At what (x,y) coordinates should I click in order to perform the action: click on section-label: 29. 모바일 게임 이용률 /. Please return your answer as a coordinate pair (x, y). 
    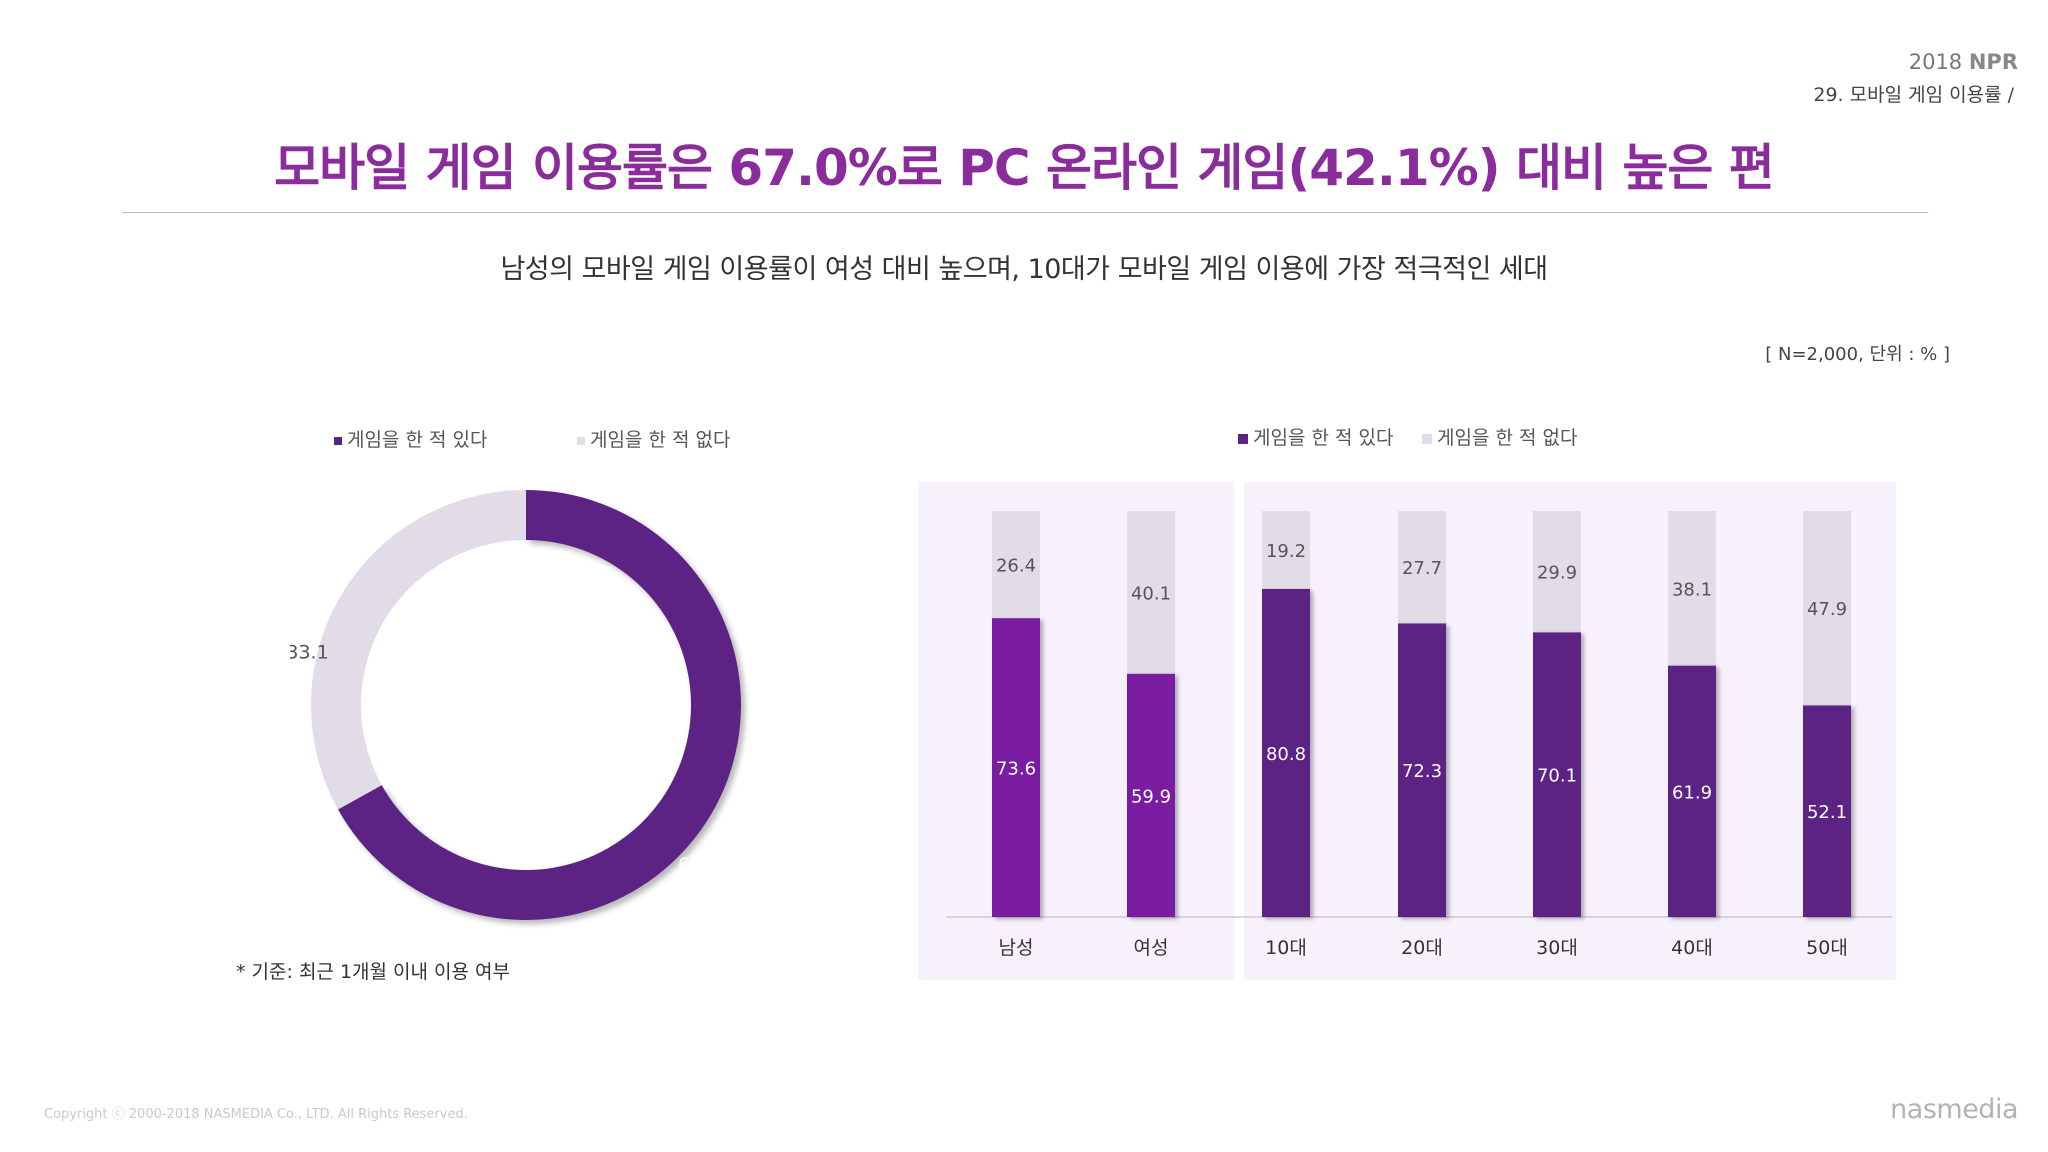
    Looking at the image, I should click on (1913, 95).